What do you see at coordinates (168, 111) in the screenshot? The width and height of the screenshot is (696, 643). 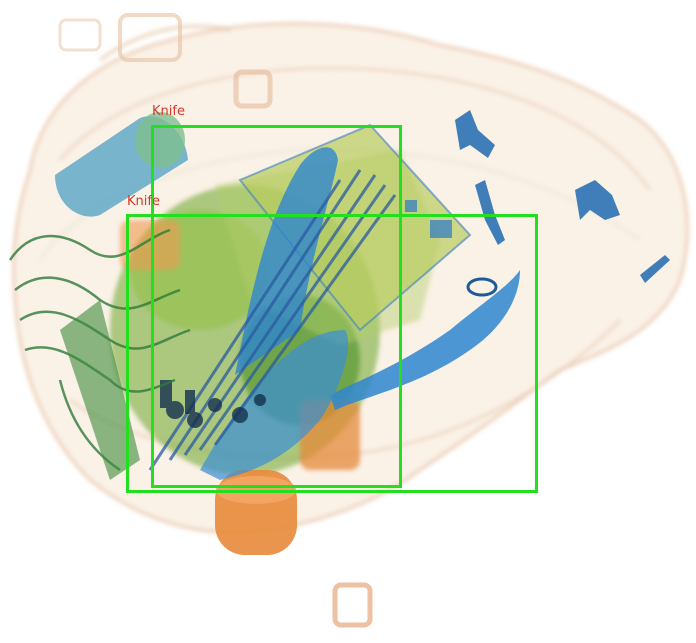 I see `detection-label-knife-1: Knife` at bounding box center [168, 111].